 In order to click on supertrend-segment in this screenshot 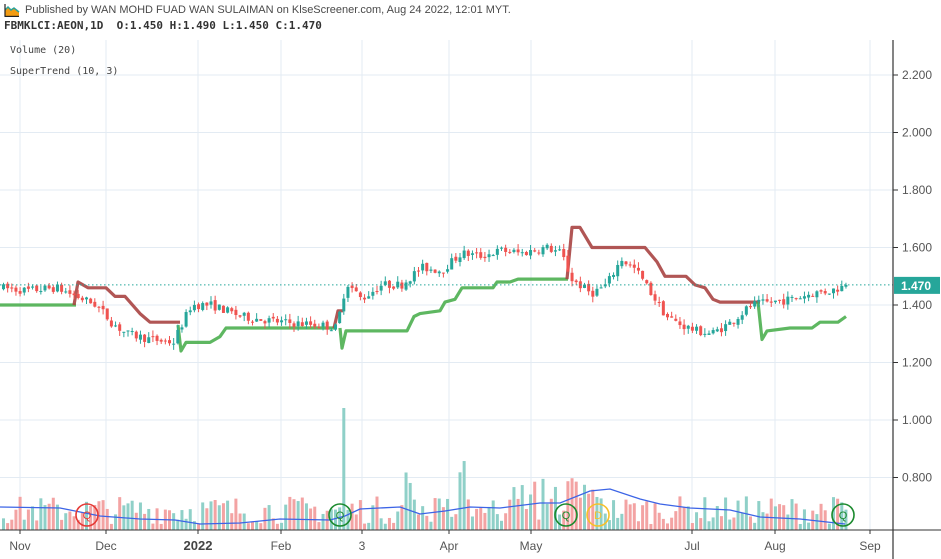, I will do `click(126, 302)`.